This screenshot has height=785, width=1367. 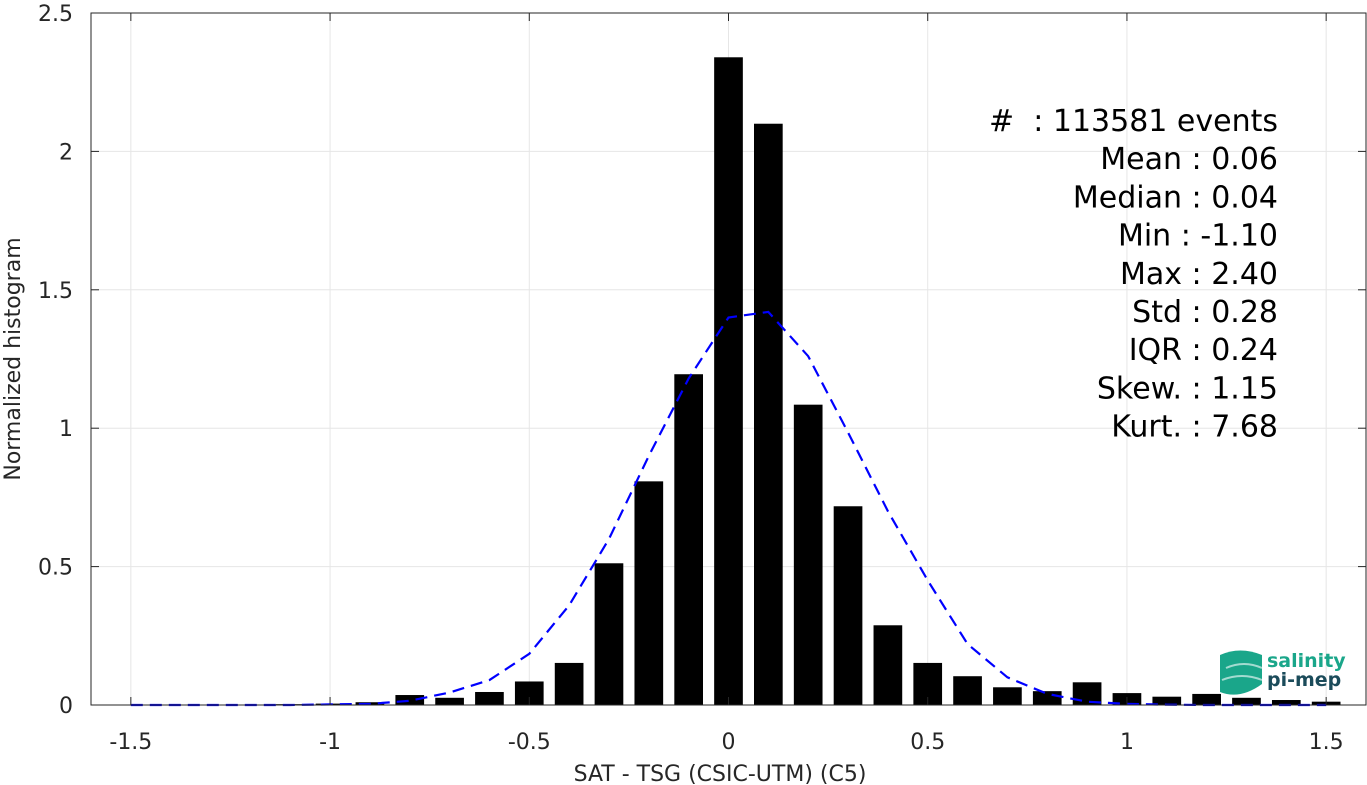 What do you see at coordinates (1306, 661) in the screenshot?
I see `logo-text-line1: salinity` at bounding box center [1306, 661].